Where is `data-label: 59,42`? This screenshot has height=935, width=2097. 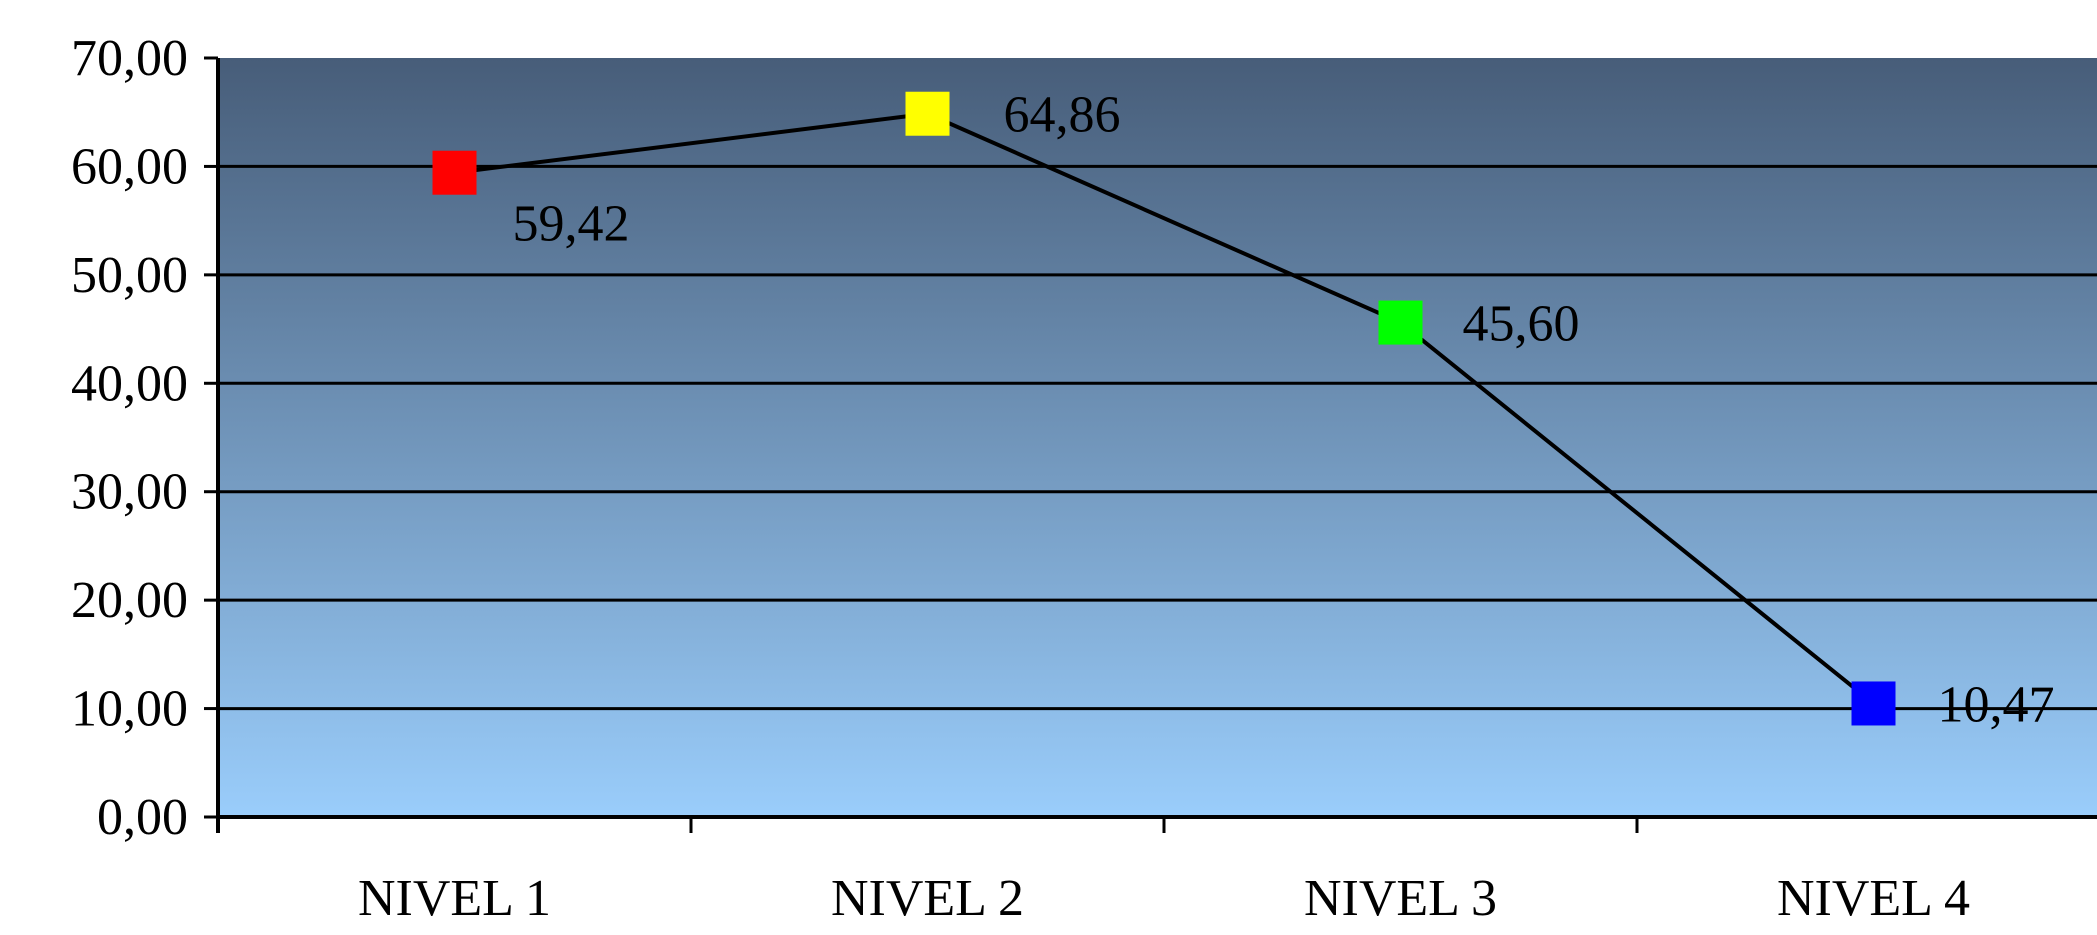
data-label: 59,42 is located at coordinates (571, 224).